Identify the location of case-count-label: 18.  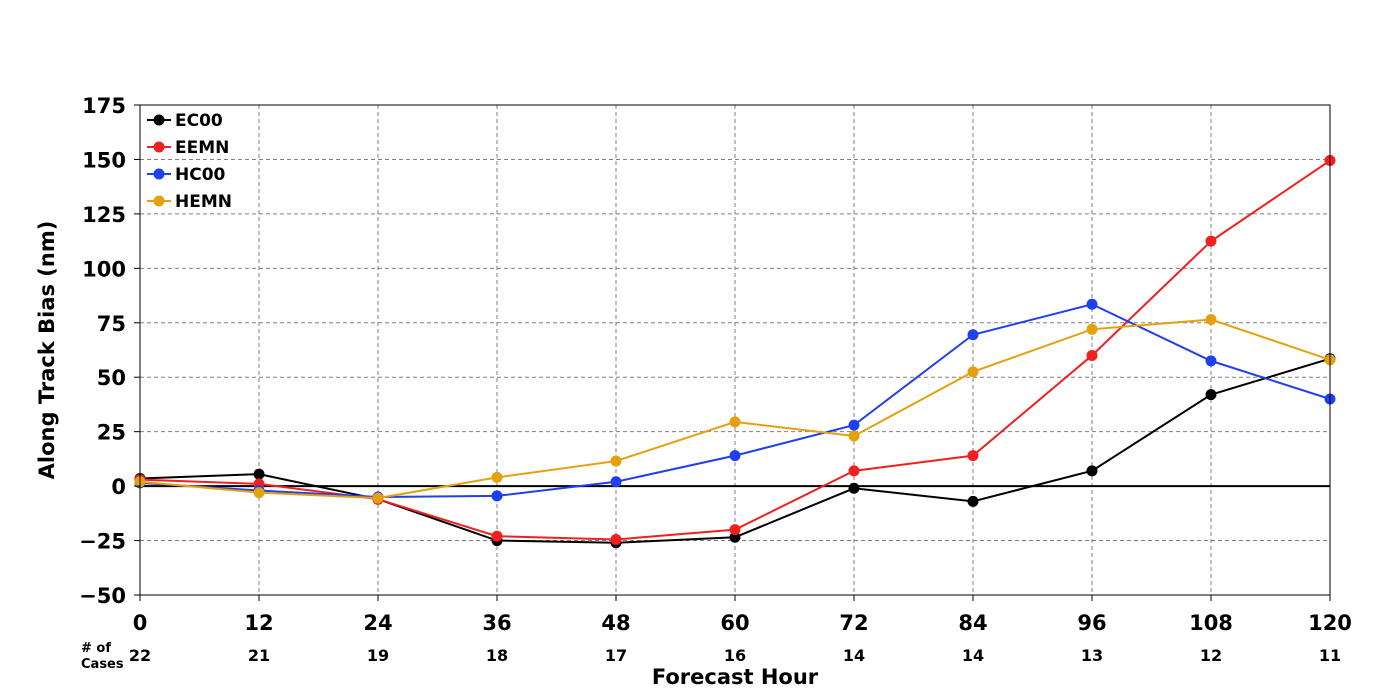
(497, 655).